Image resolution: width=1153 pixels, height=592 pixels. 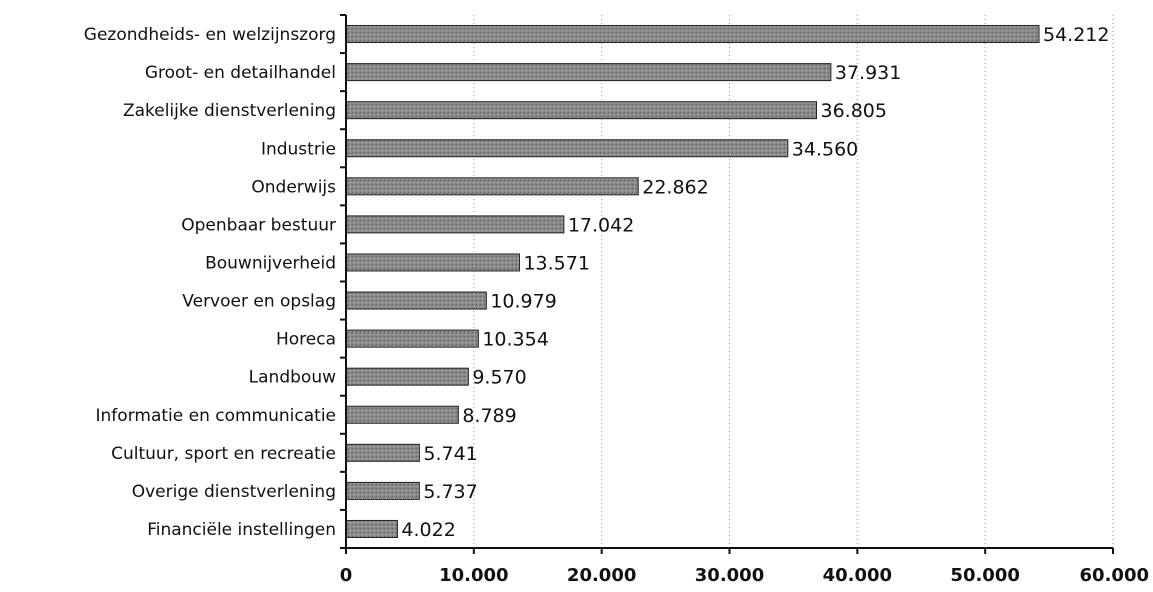 I want to click on category-label: Cultuur, sport en recreatie, so click(x=223, y=454).